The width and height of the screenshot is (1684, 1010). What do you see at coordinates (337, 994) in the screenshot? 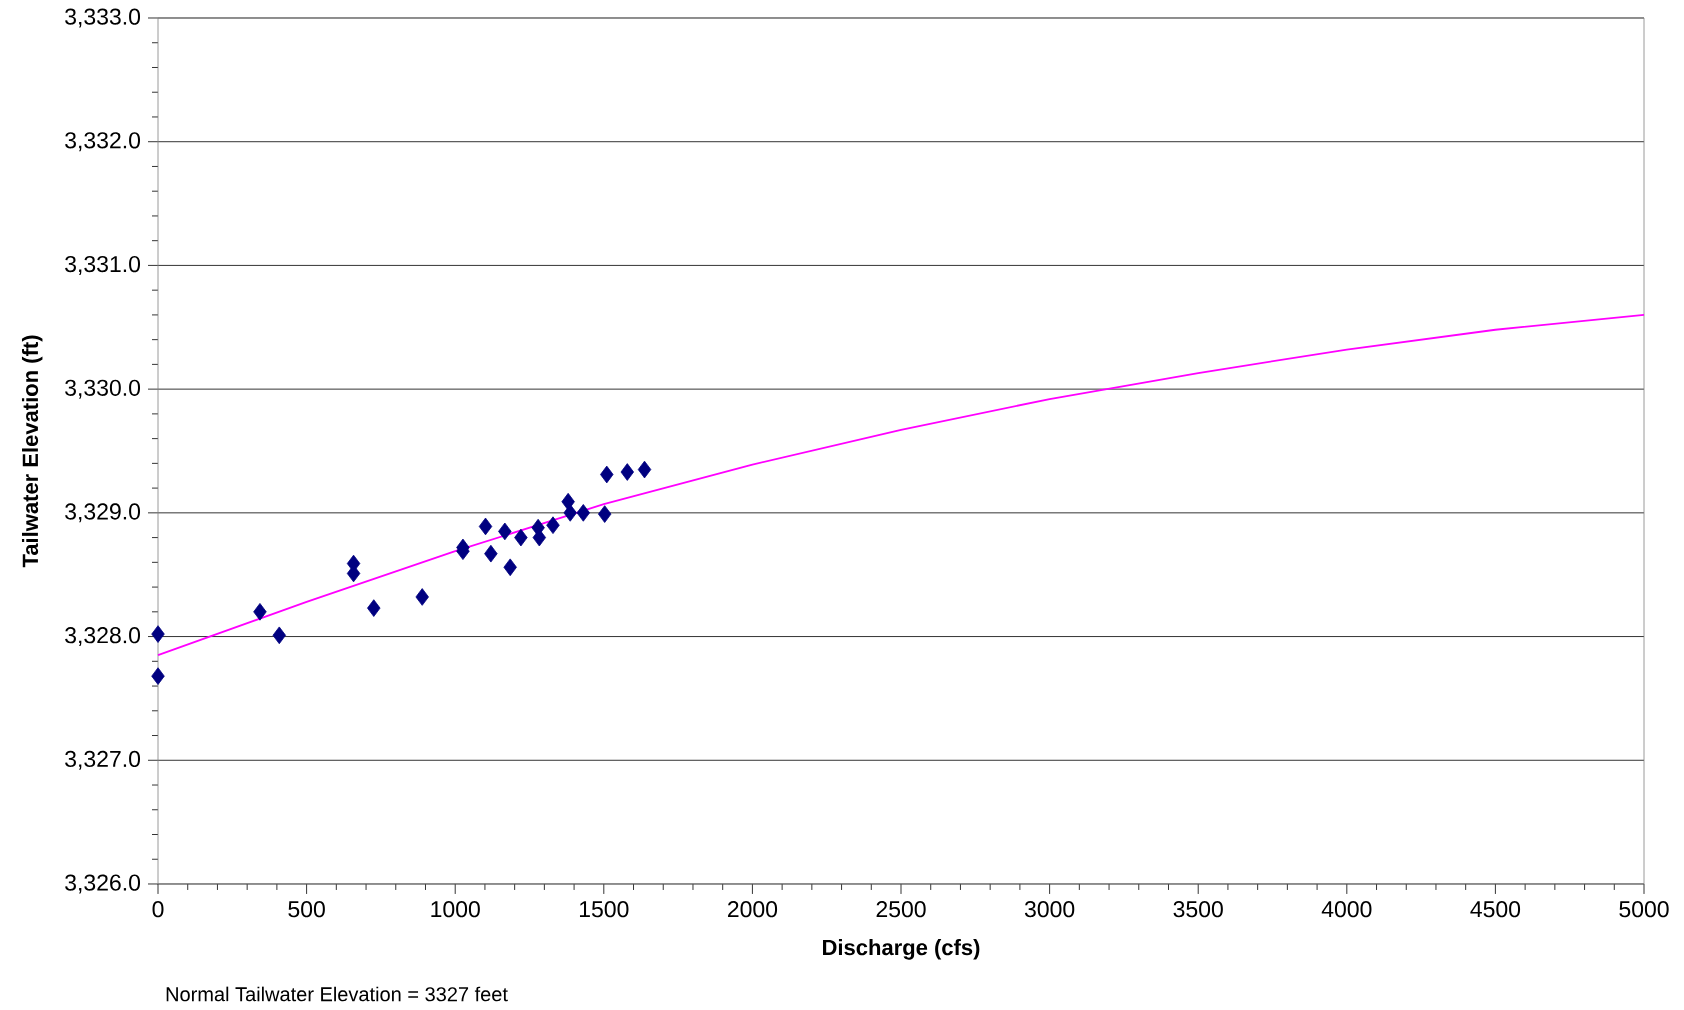
I see `text: Normal Tailwater Elevation = 3327 feet` at bounding box center [337, 994].